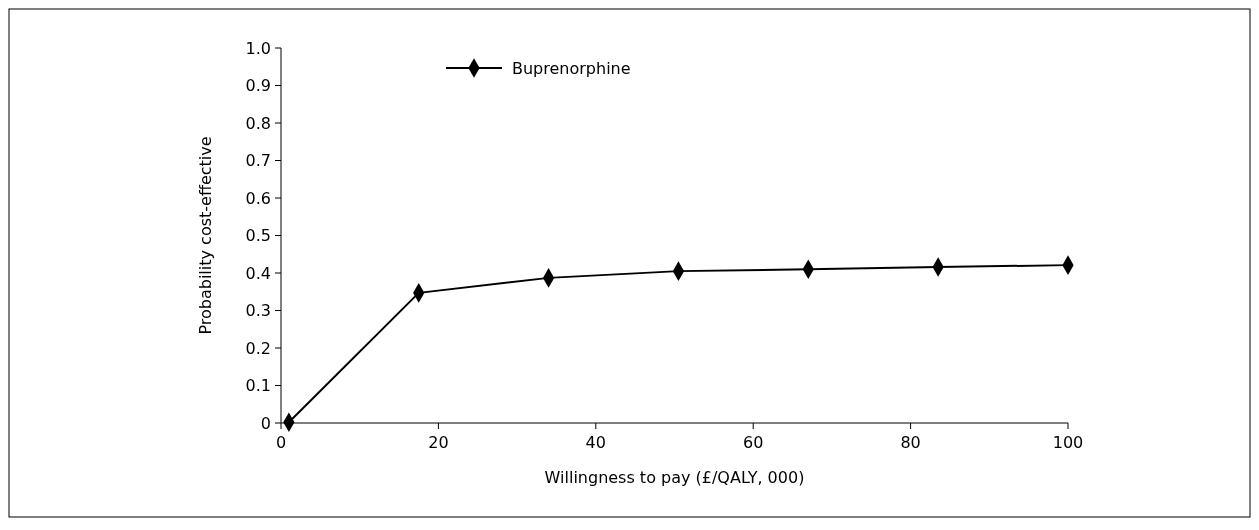 The image size is (1259, 530). Describe the element at coordinates (258, 48) in the screenshot. I see `y-tick-label: 1.0` at that location.